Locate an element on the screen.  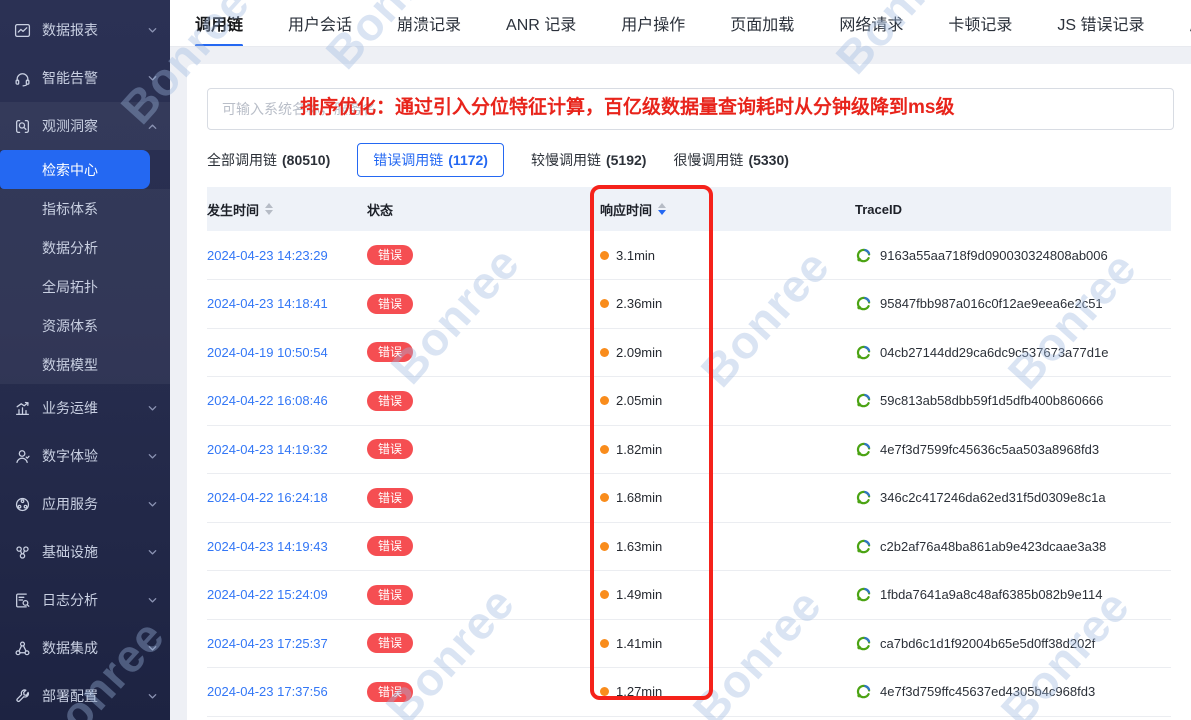
sidebar-item: 数据模型 is located at coordinates (85, 364).